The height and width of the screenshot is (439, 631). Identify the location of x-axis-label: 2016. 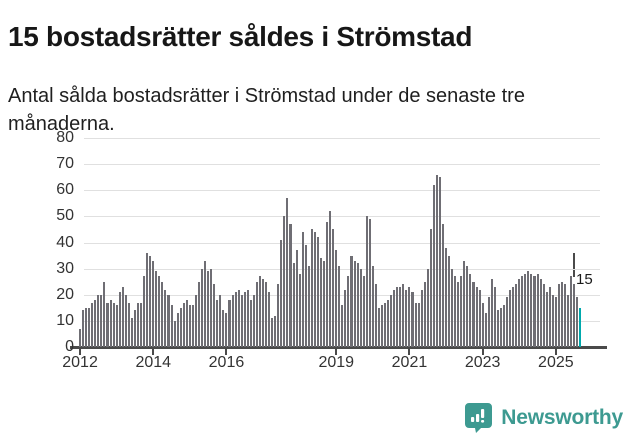
(226, 362).